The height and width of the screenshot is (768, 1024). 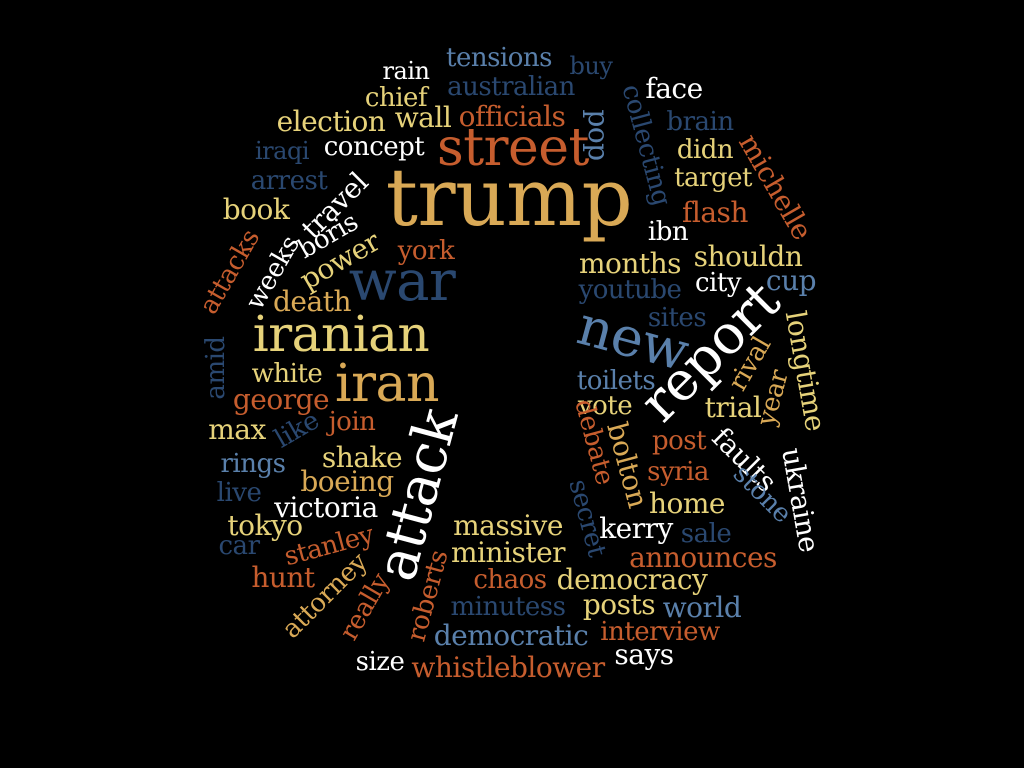 What do you see at coordinates (627, 465) in the screenshot?
I see `word-bolton: bolton` at bounding box center [627, 465].